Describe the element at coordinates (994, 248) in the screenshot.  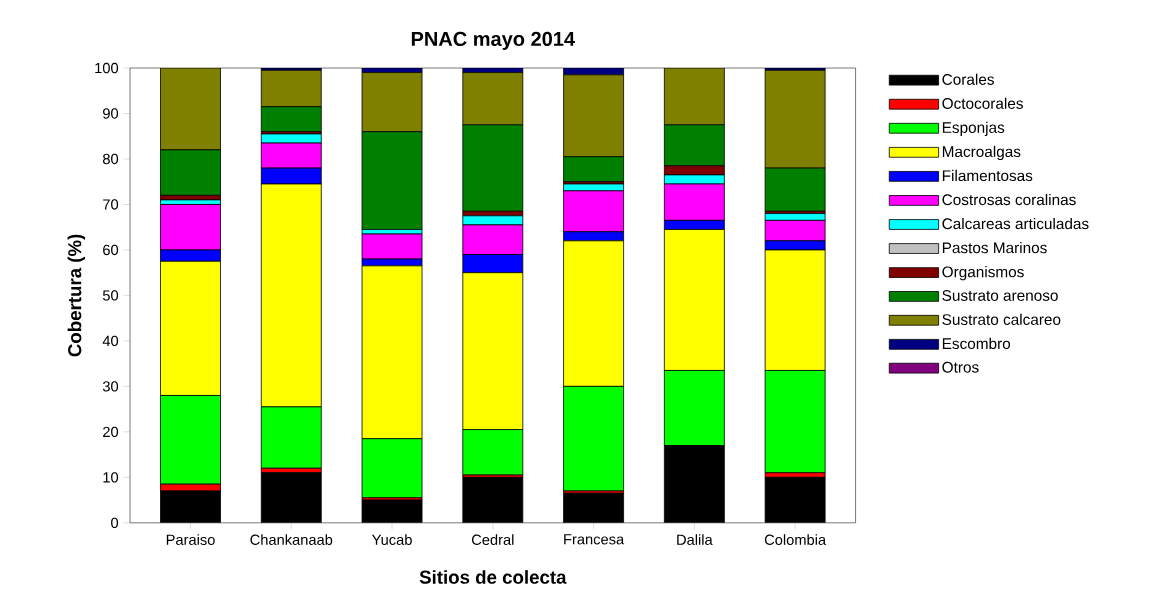
I see `legend-label: Pastos Marinos` at that location.